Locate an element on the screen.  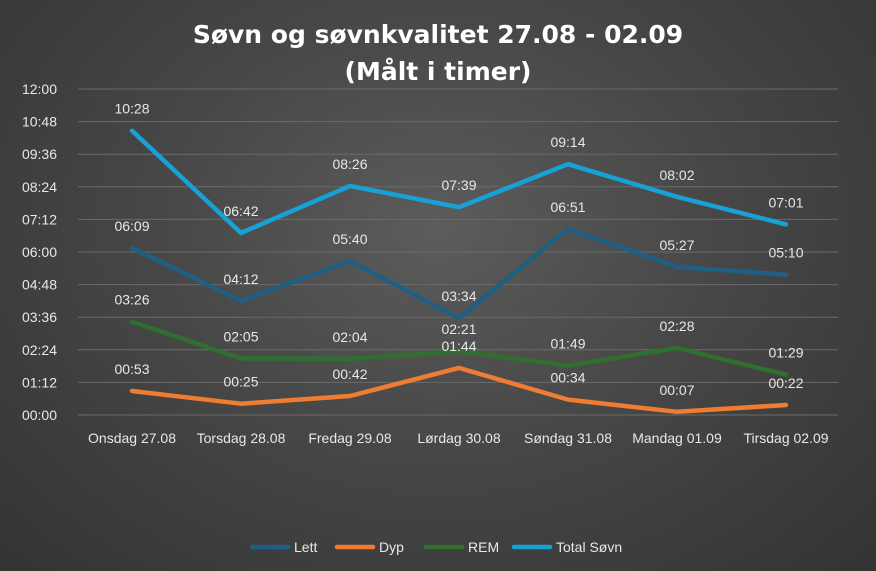
data-label: 04:12 is located at coordinates (240, 279).